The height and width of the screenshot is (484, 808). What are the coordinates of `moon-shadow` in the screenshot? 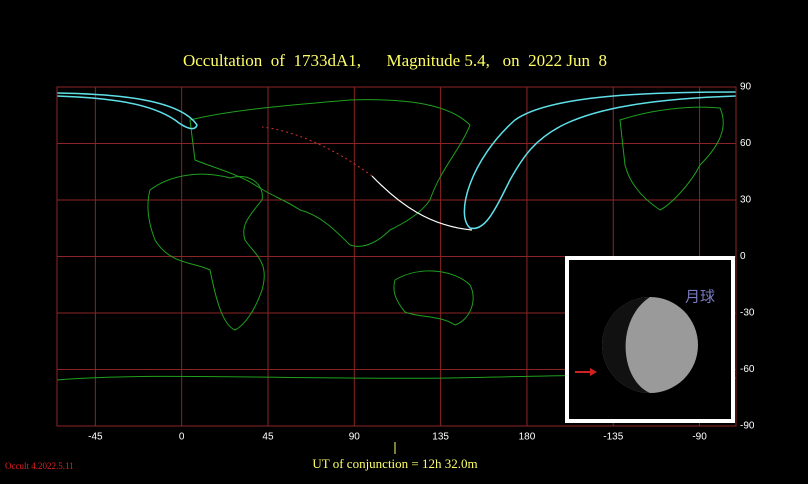 It's located at (626, 345).